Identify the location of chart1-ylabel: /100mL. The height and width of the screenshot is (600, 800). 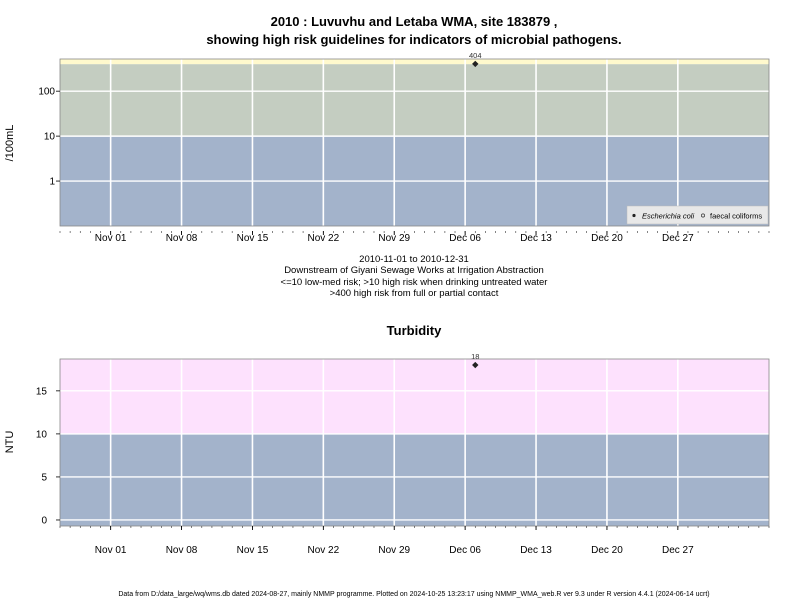
(10, 143).